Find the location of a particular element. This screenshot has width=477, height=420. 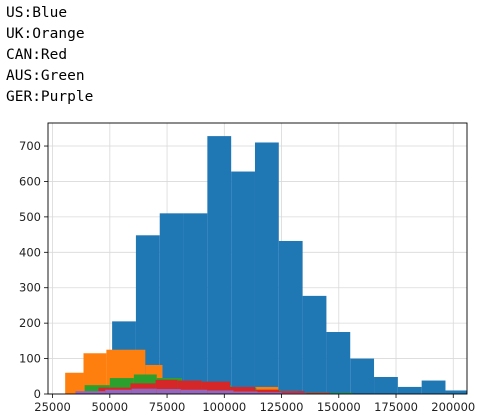

x-tick-label: 150000 is located at coordinates (339, 407).